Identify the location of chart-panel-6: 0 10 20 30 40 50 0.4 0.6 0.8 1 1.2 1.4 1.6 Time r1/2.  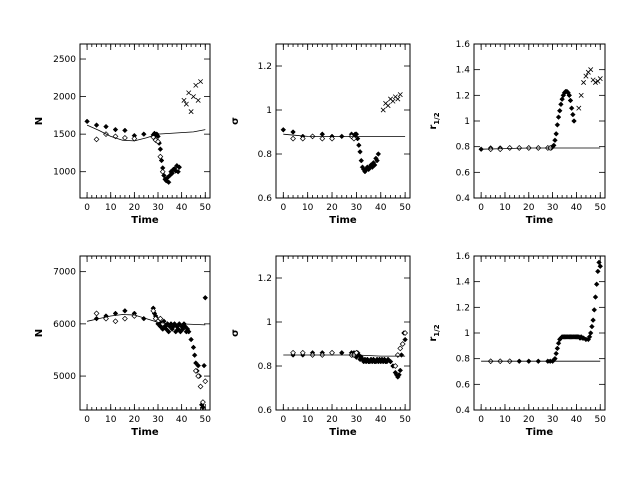
(517, 345).